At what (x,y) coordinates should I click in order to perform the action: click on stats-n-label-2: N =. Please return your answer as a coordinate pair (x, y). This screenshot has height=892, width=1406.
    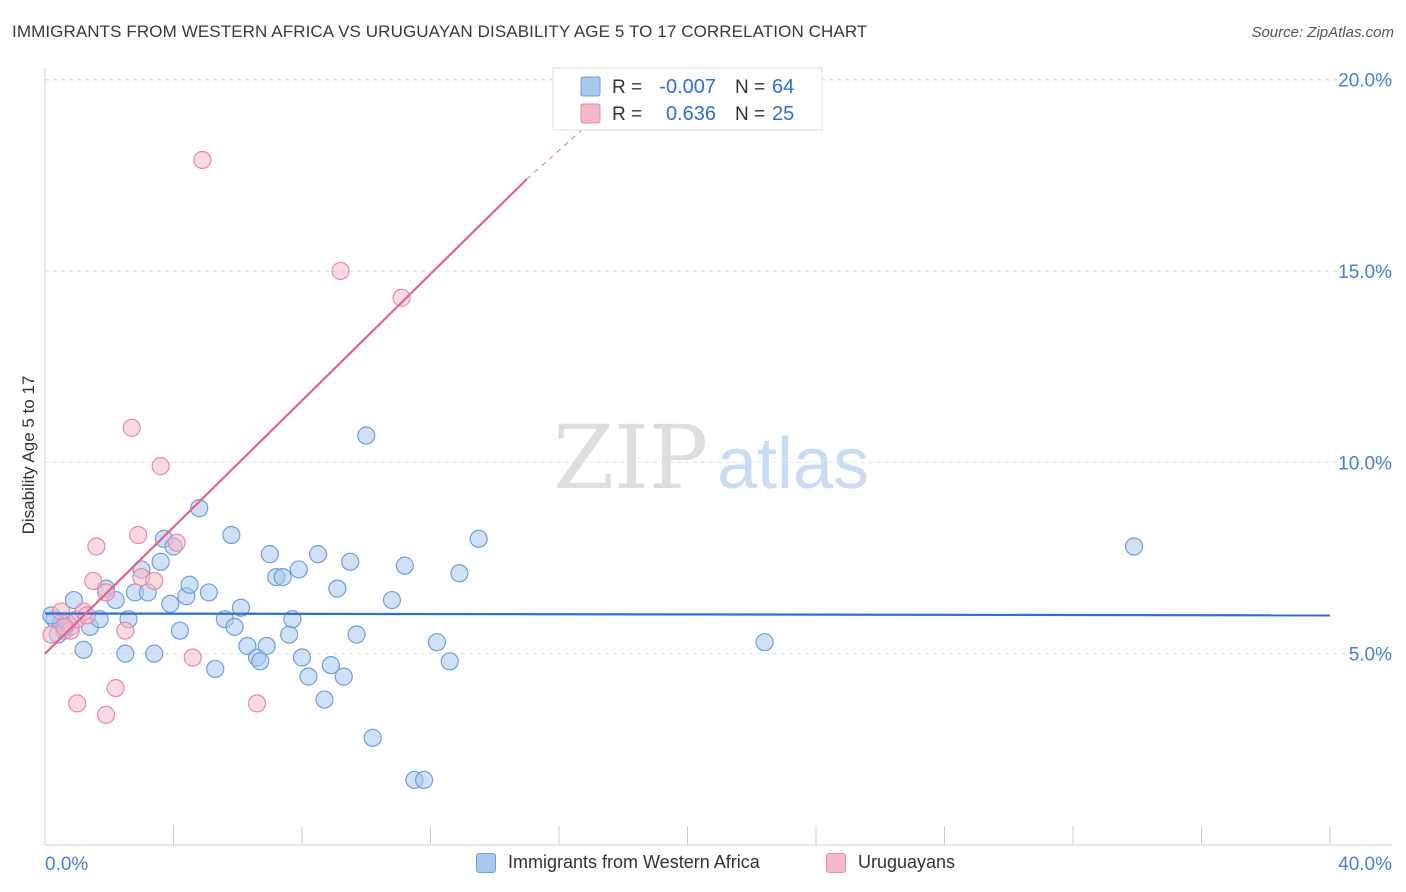
    Looking at the image, I should click on (750, 114).